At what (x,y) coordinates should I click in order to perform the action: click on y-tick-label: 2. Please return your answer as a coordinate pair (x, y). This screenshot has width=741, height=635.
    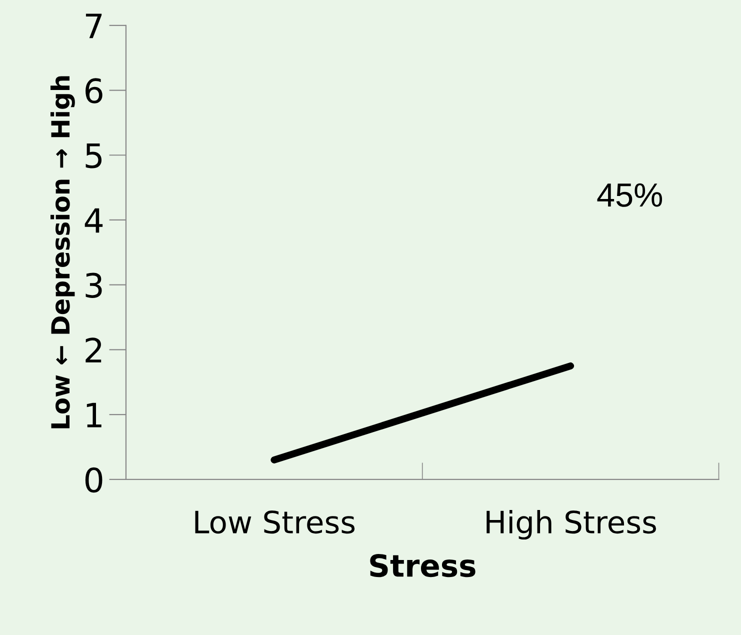
    Looking at the image, I should click on (94, 350).